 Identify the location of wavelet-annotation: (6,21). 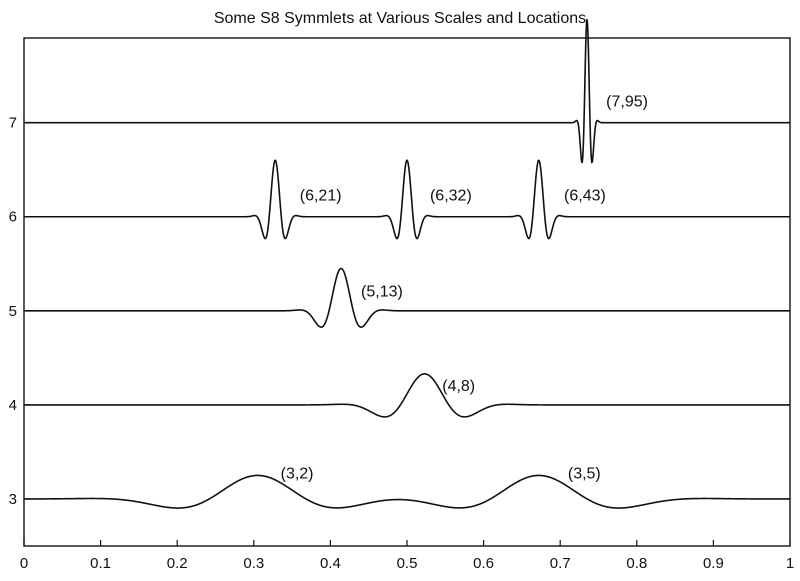
(321, 196).